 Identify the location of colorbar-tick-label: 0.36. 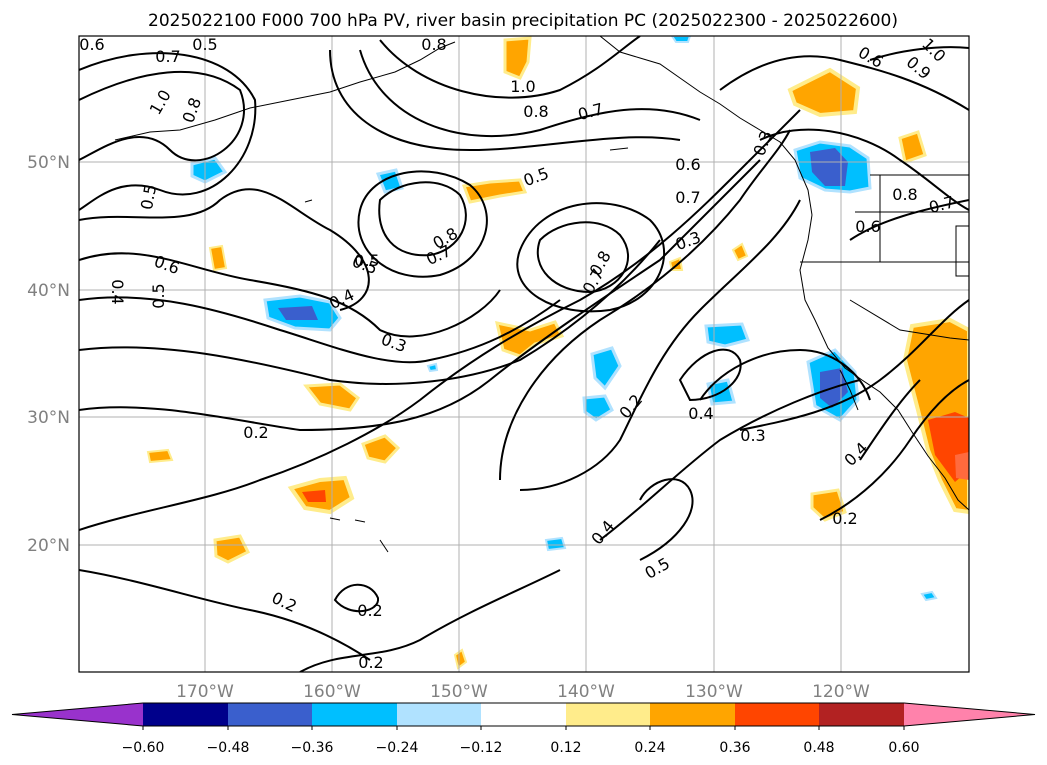
(734, 748).